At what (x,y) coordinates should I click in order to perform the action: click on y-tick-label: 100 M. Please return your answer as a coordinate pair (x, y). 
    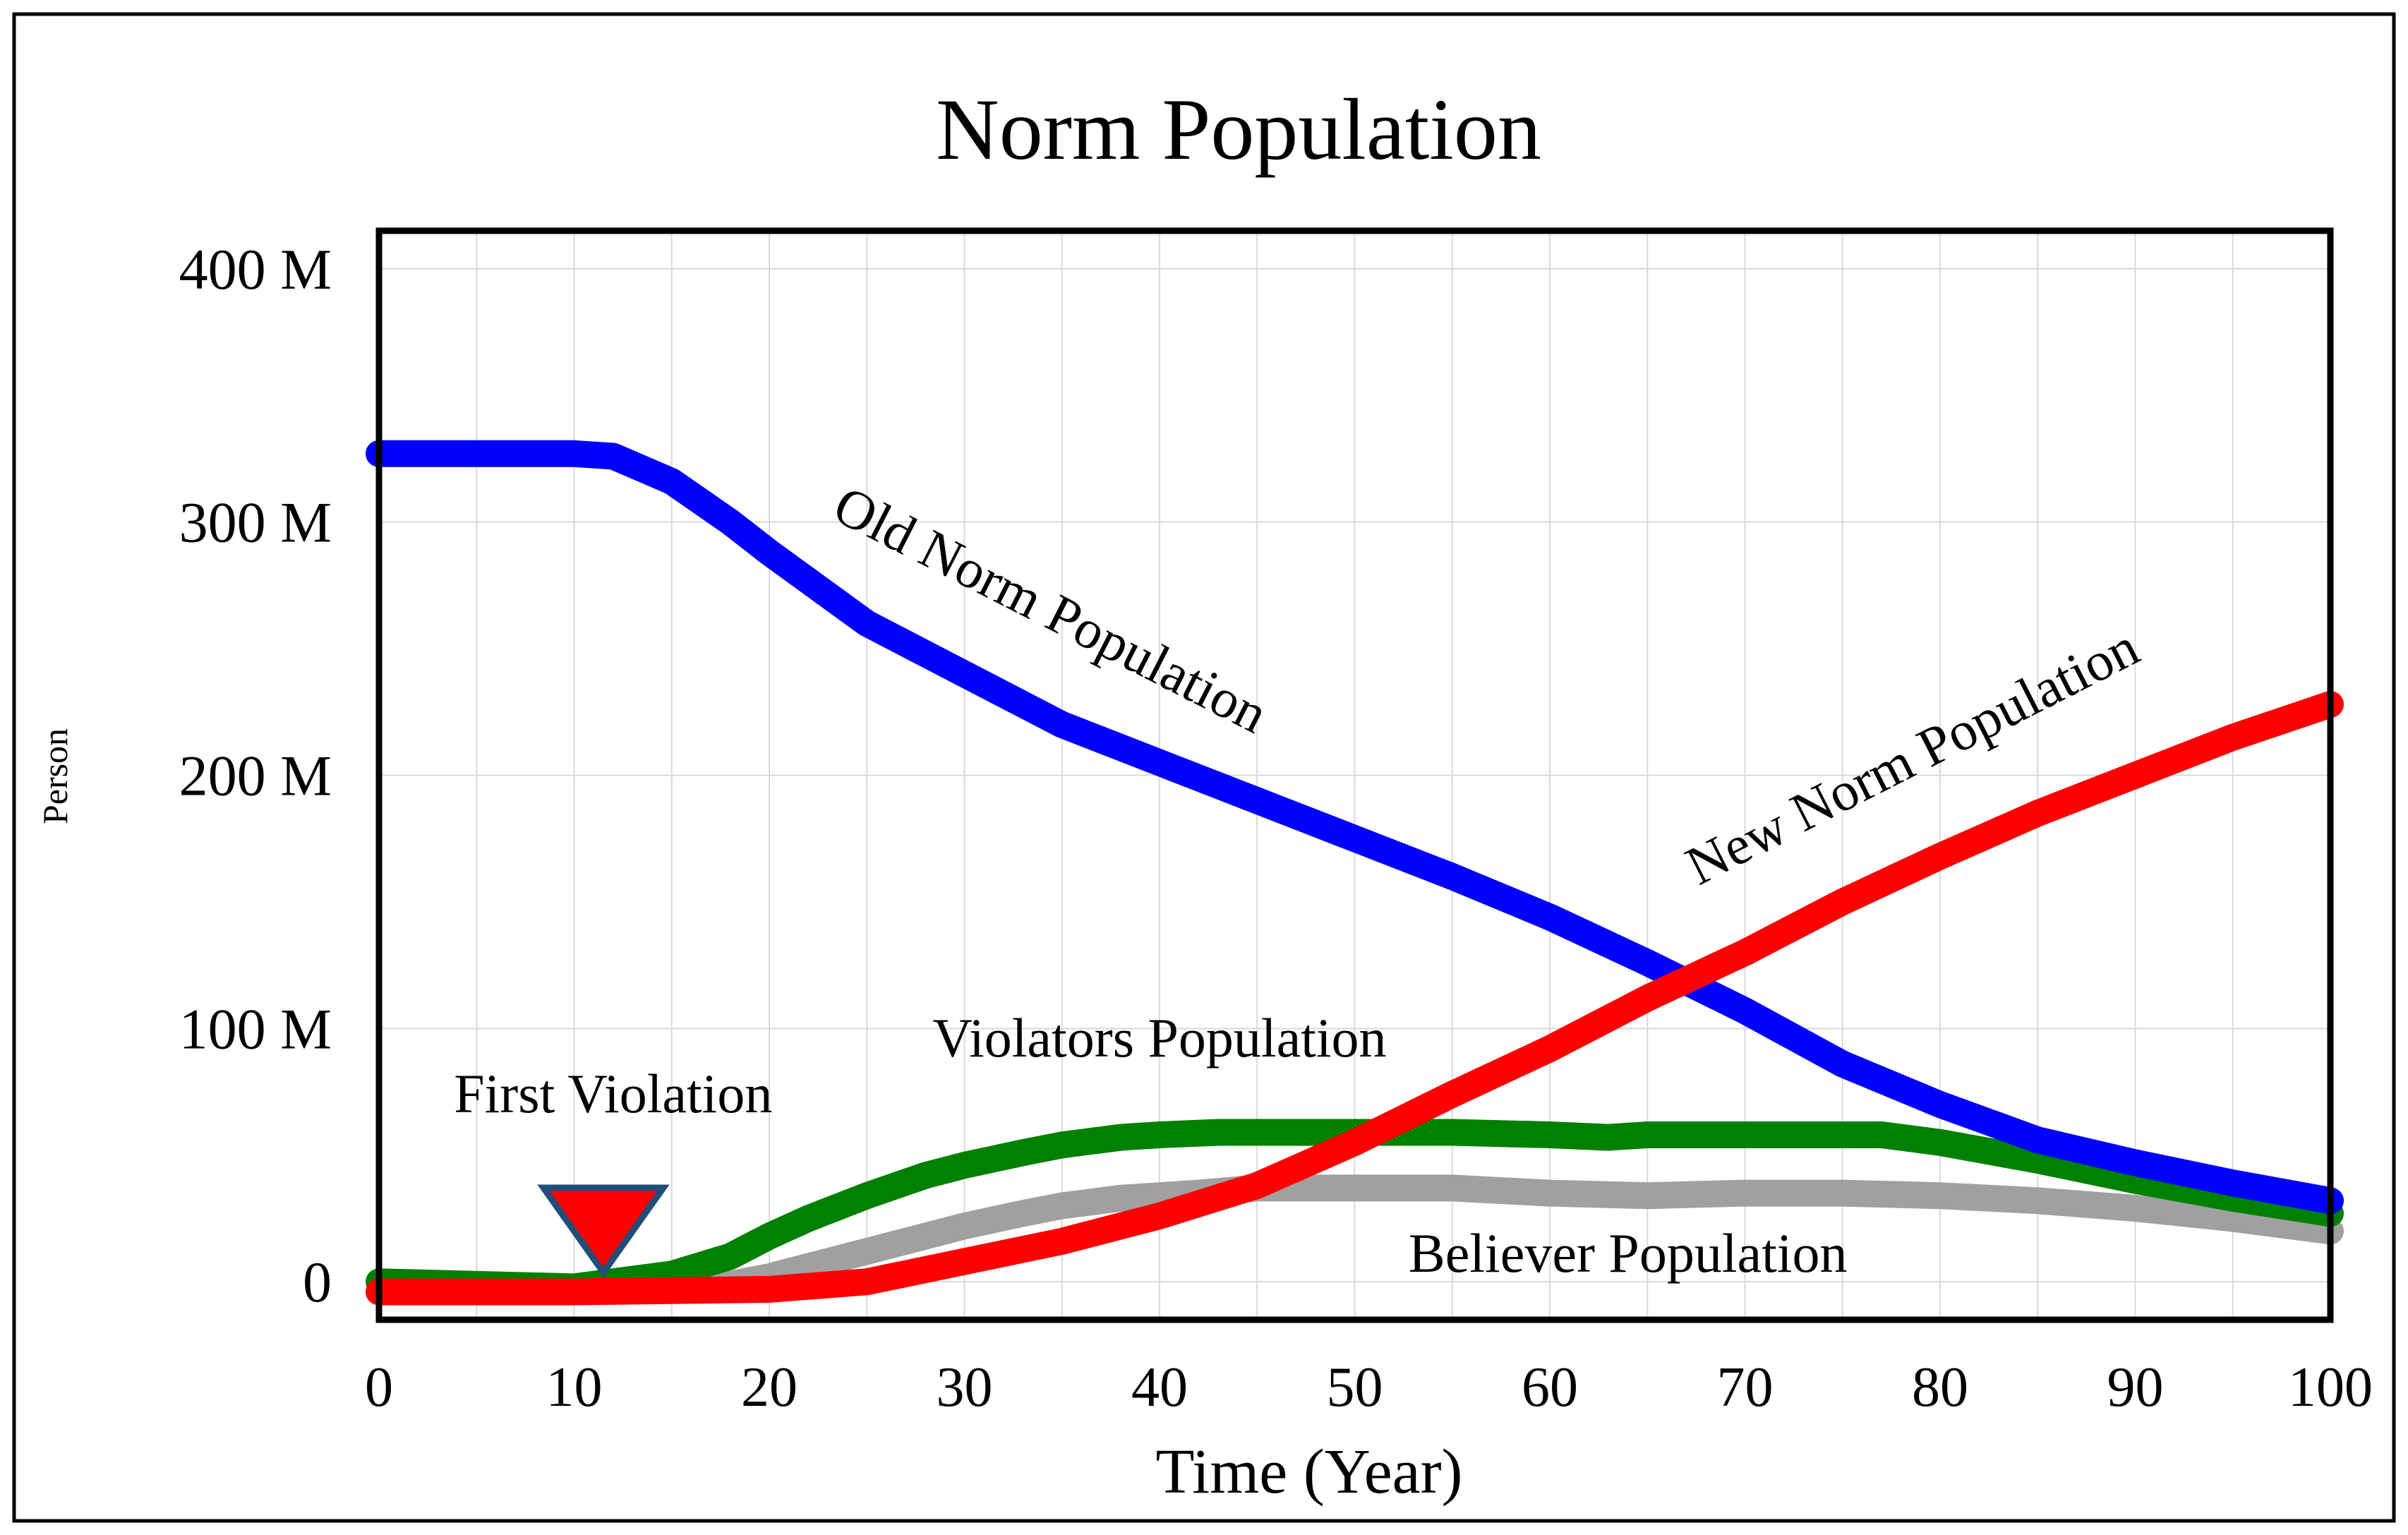
    Looking at the image, I should click on (255, 1029).